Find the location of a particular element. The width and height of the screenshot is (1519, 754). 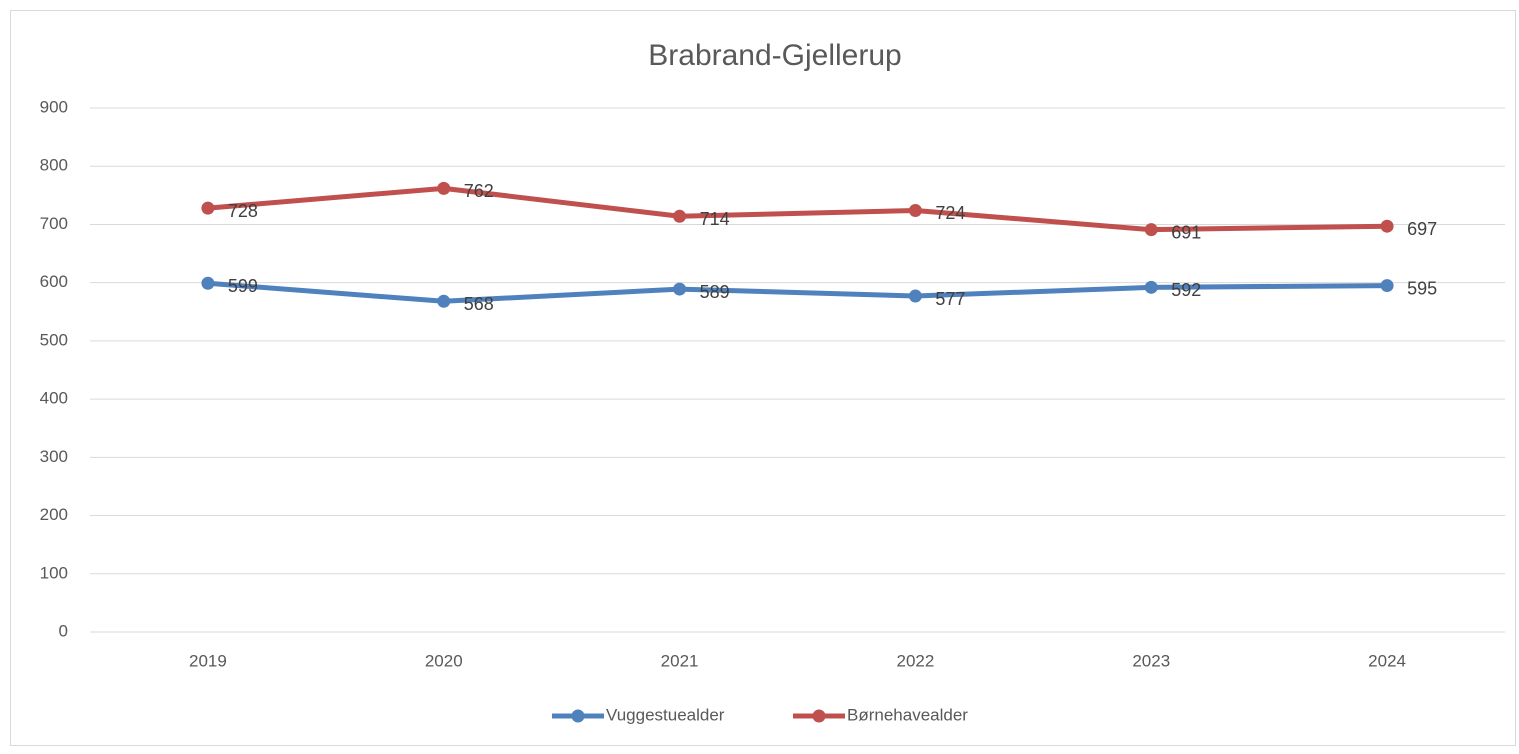

y-tick-label: 100 is located at coordinates (54, 572).